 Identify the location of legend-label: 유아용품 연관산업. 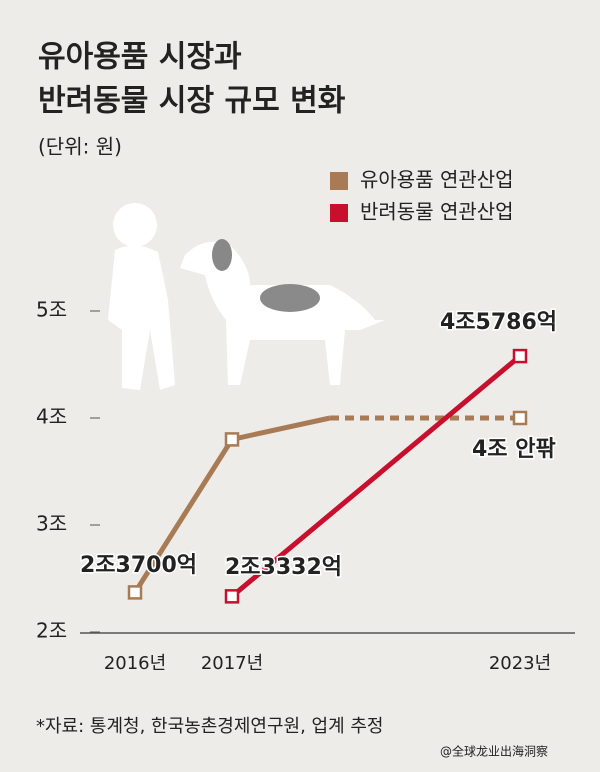
(437, 180).